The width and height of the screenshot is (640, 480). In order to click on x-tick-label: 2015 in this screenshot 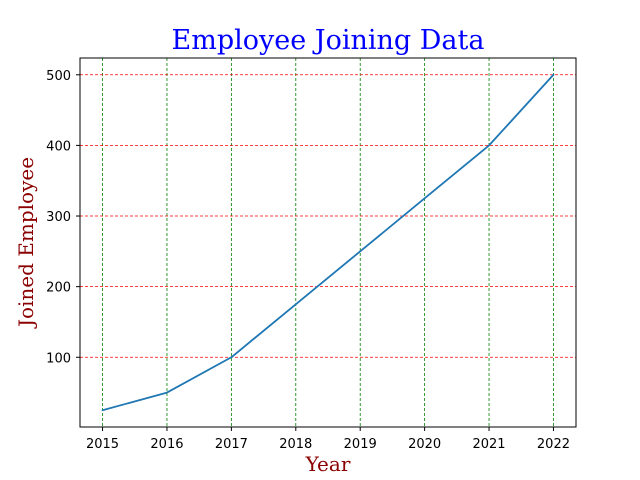, I will do `click(102, 444)`.